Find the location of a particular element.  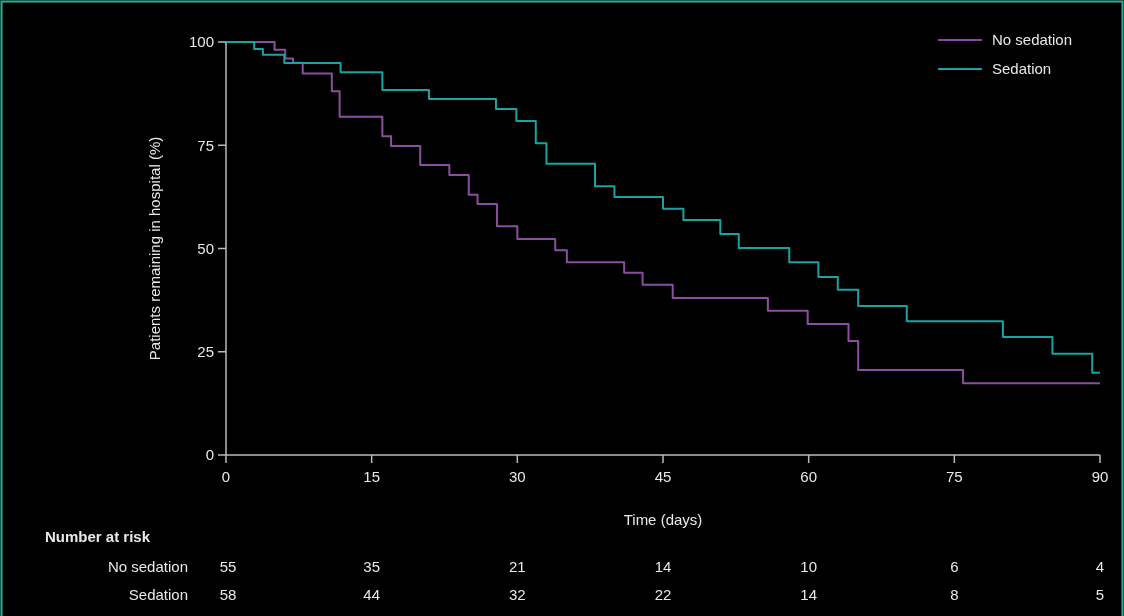

text: Sedation is located at coordinates (158, 594).